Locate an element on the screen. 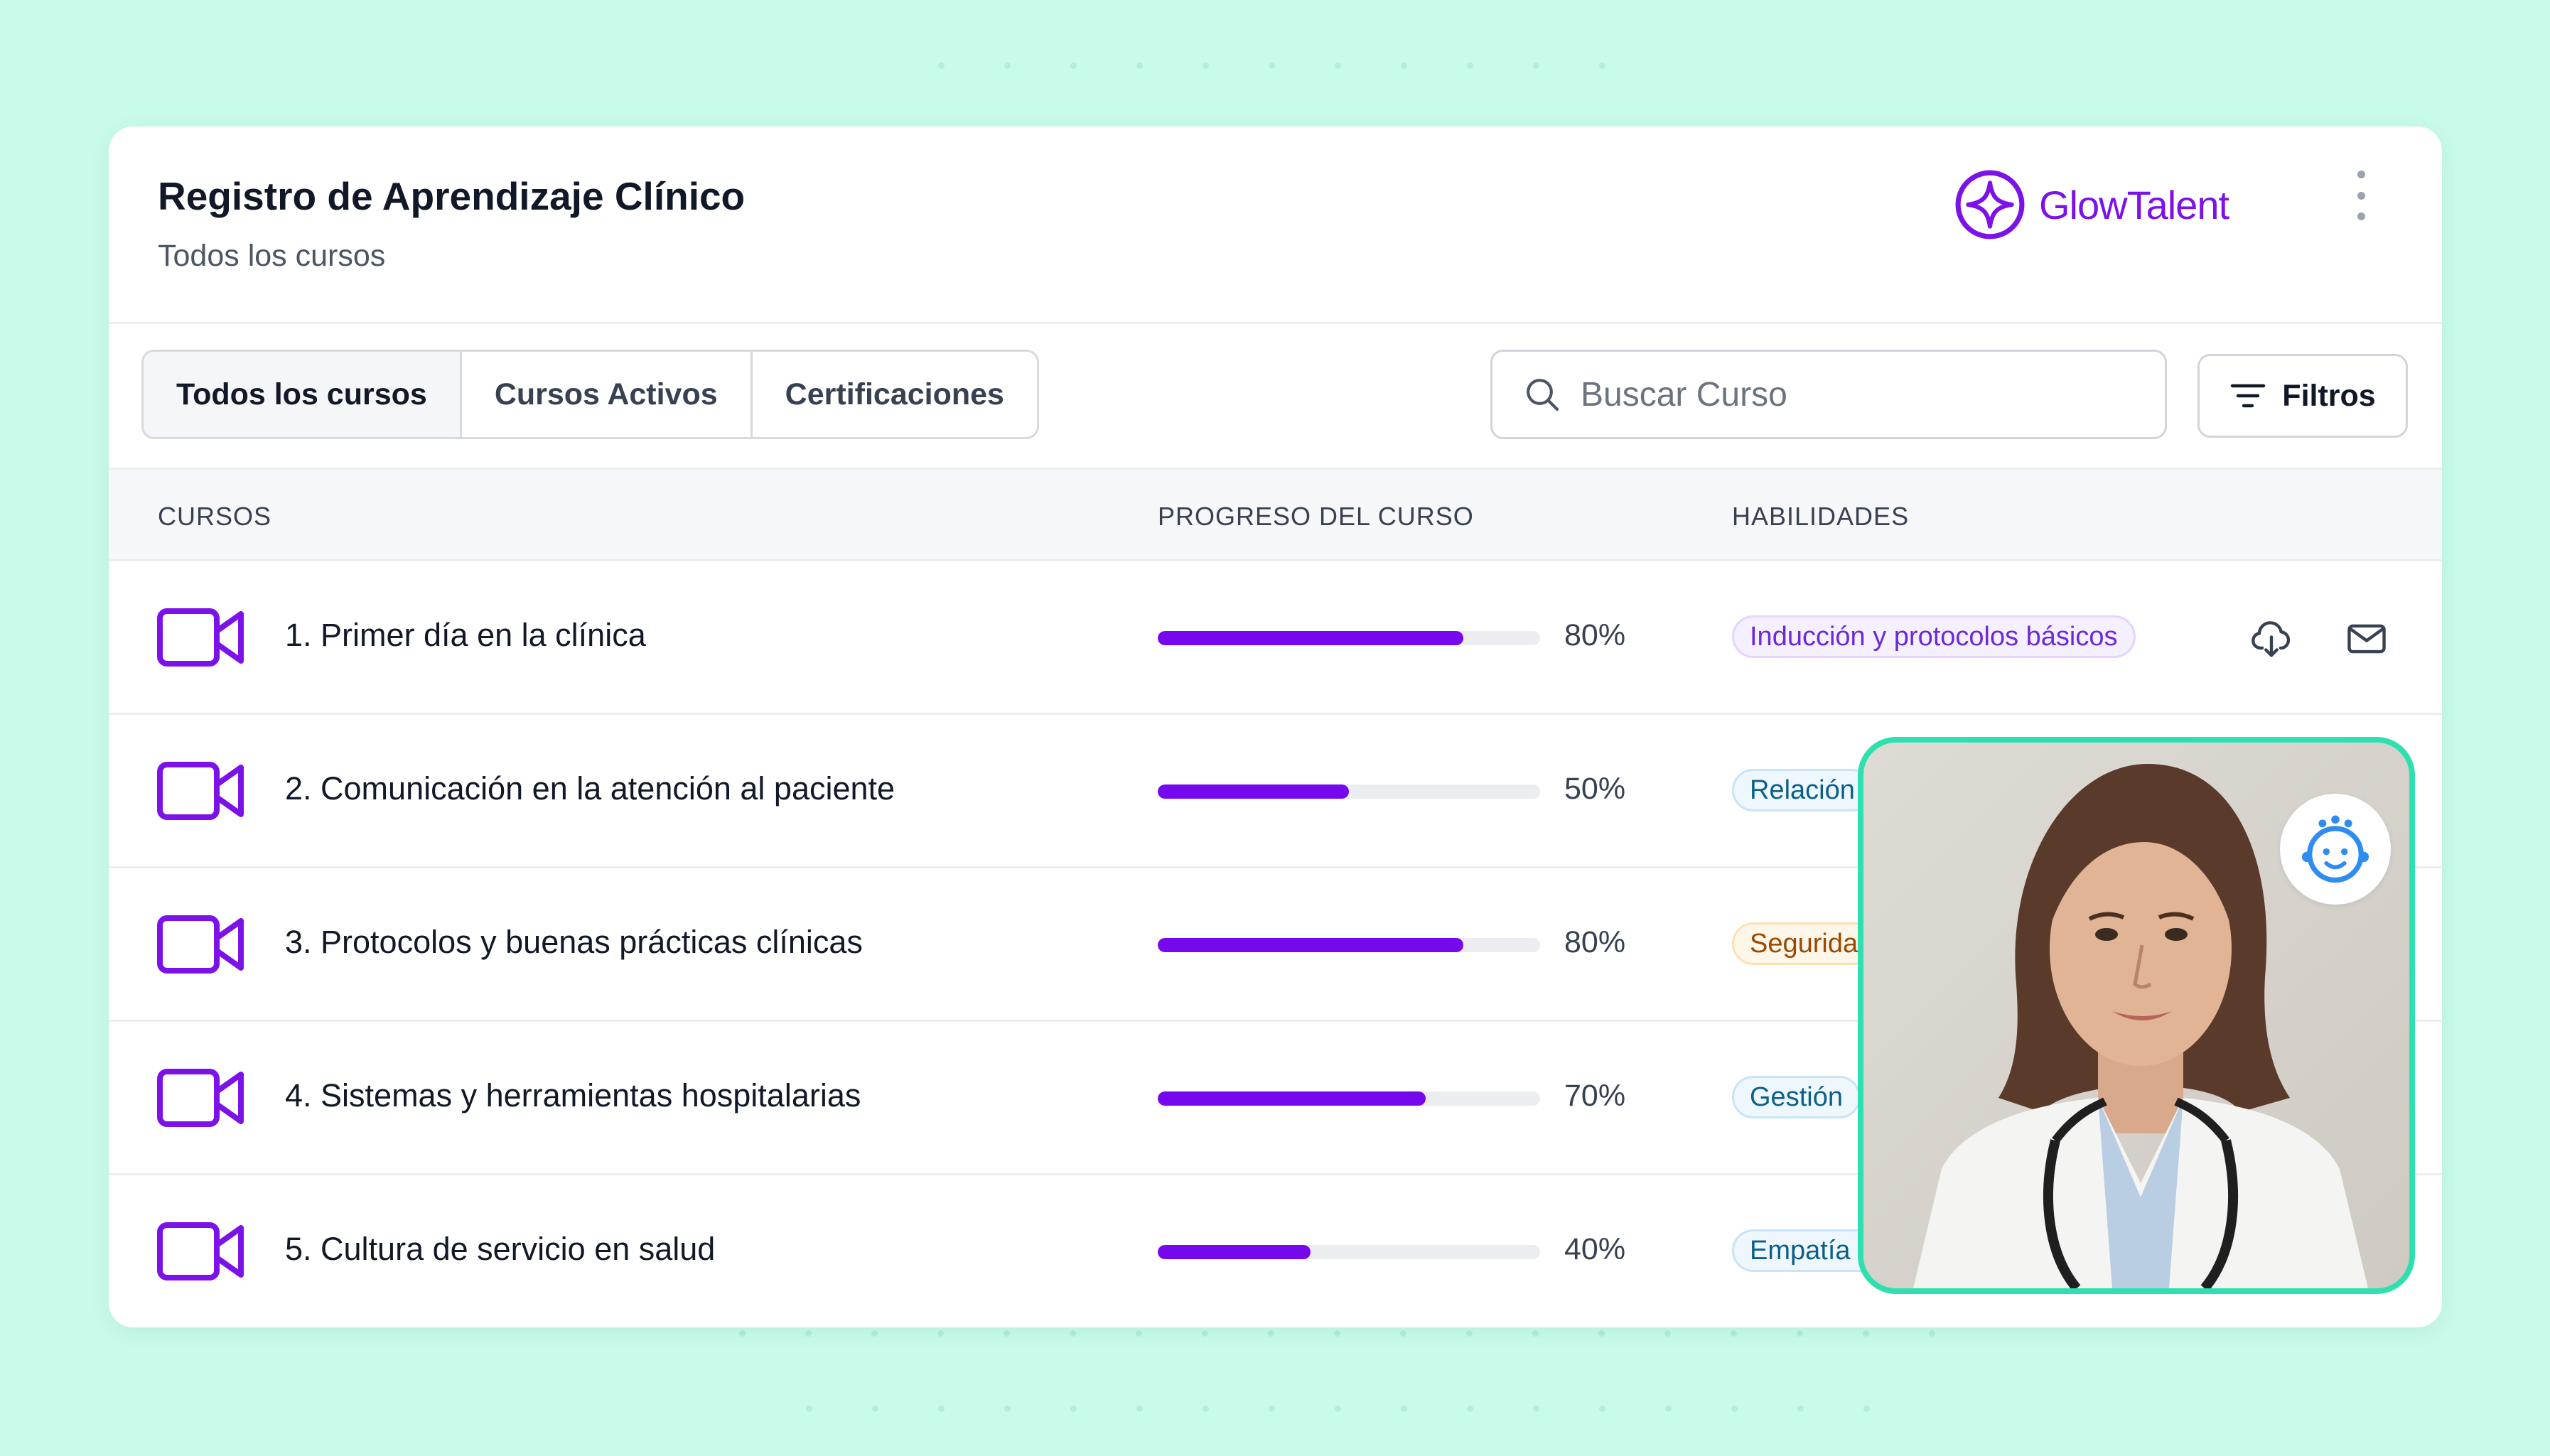  table-header: CURSOS PROGRESO DEL CURSO HABILIDADES is located at coordinates (1275, 514).